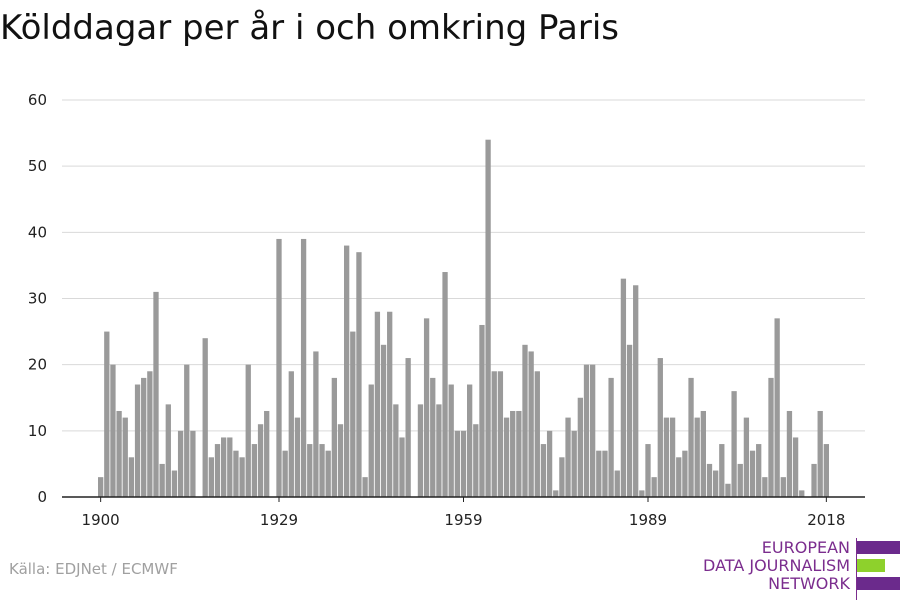  What do you see at coordinates (37, 365) in the screenshot?
I see `y-tick-label: 20` at bounding box center [37, 365].